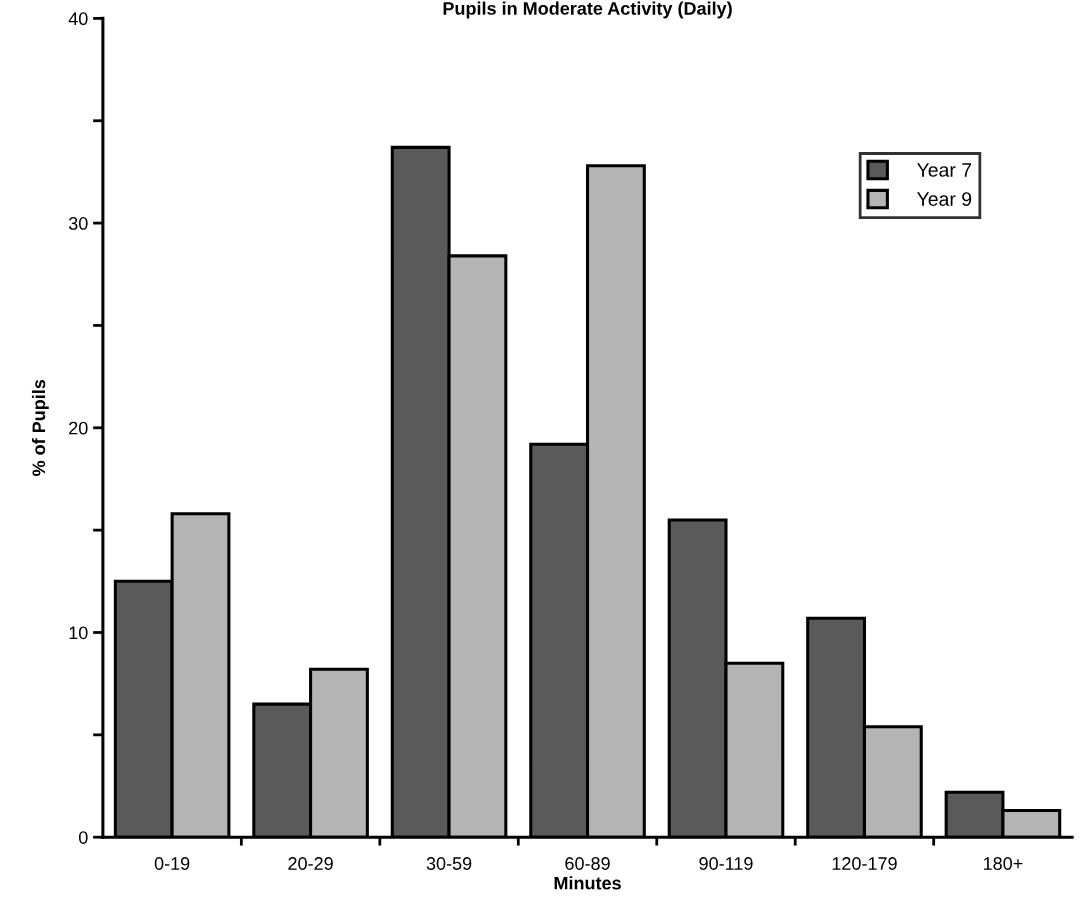 This screenshot has height=920, width=1083. I want to click on x-tick-label: 60-89, so click(587, 863).